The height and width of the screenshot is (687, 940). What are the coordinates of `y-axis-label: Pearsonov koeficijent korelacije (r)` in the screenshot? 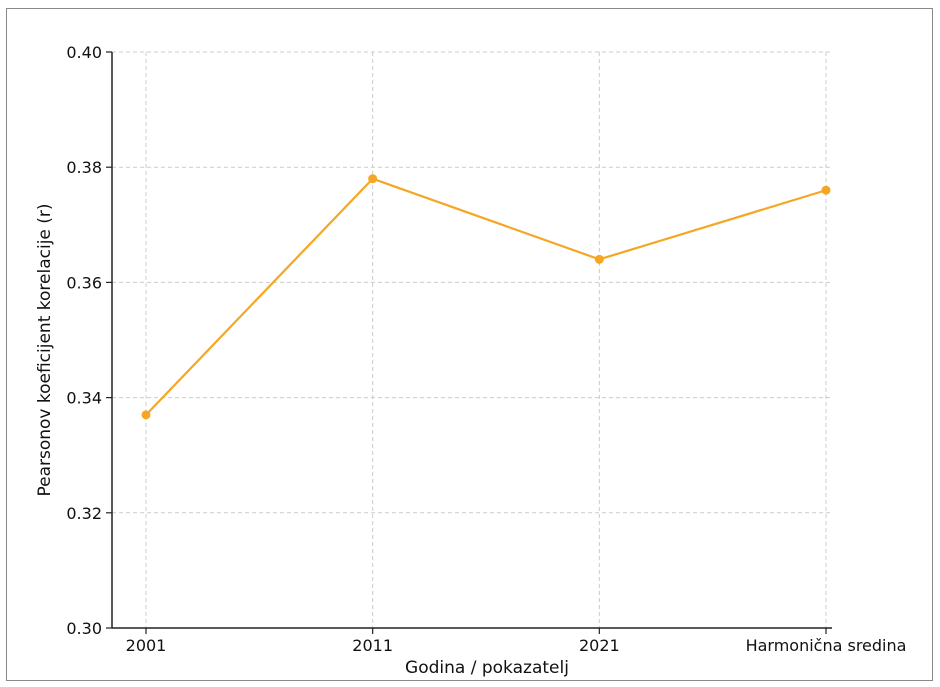 It's located at (45, 349).